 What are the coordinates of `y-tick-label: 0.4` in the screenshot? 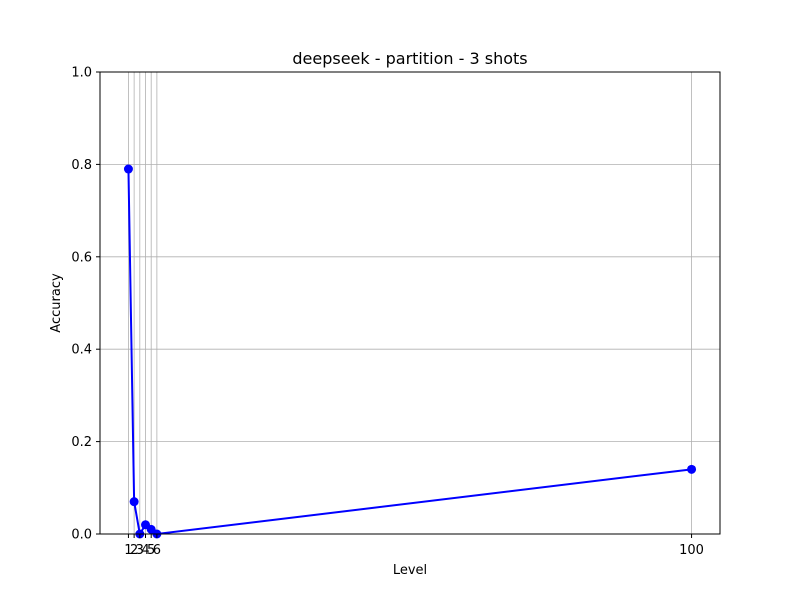 It's located at (81, 350).